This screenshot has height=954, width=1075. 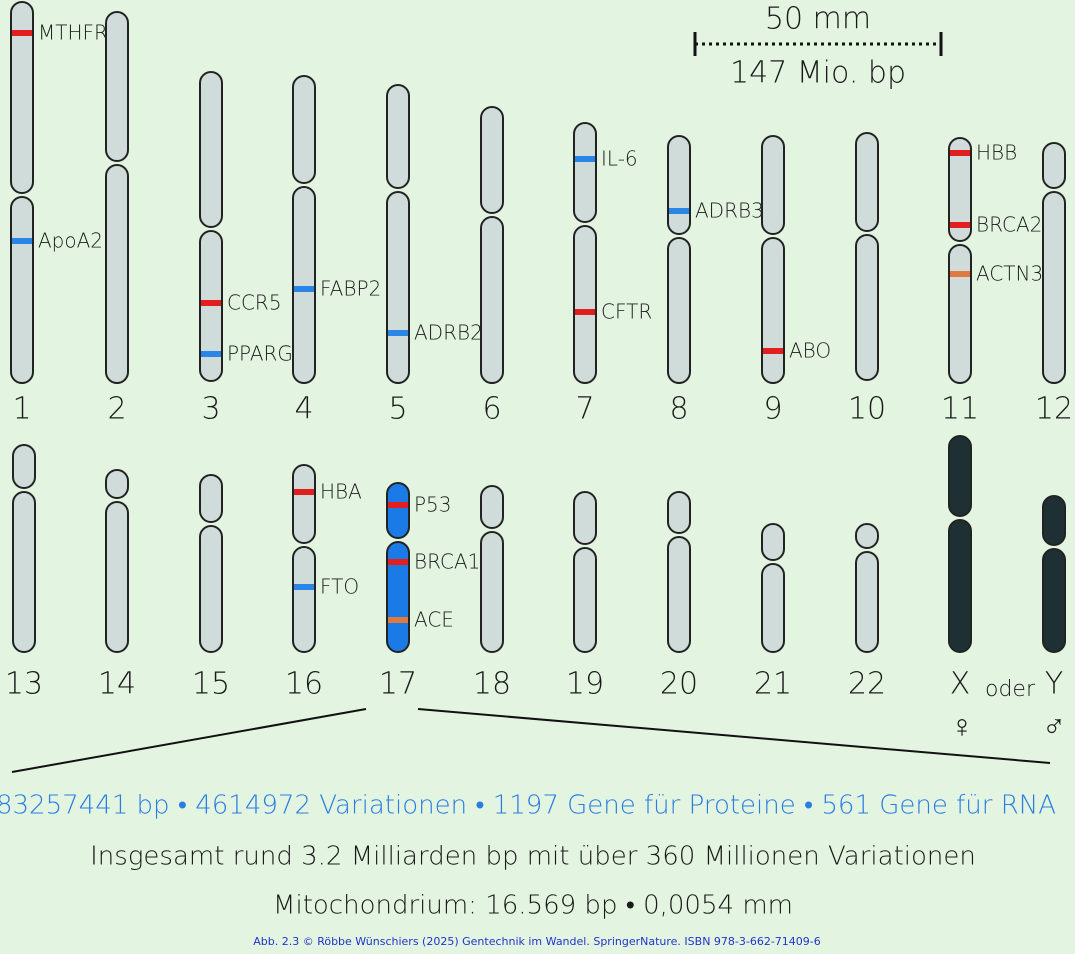 I want to click on gene-label: FABP2, so click(x=350, y=289).